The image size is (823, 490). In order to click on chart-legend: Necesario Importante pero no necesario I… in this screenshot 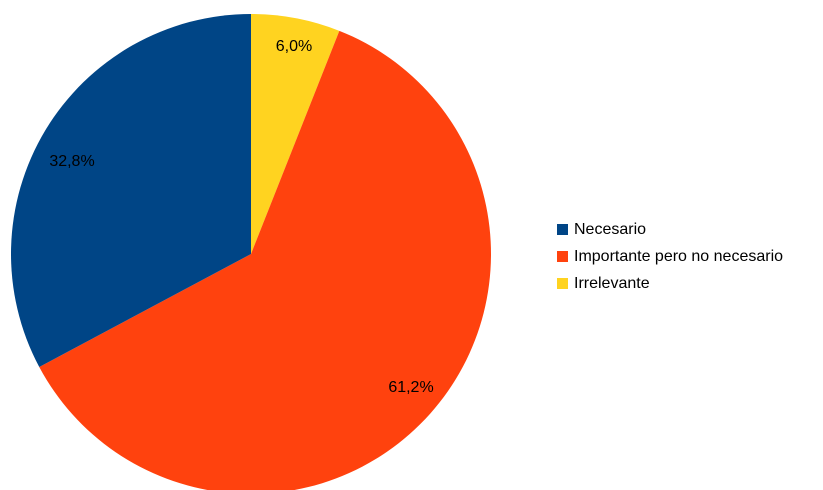, I will do `click(670, 256)`.